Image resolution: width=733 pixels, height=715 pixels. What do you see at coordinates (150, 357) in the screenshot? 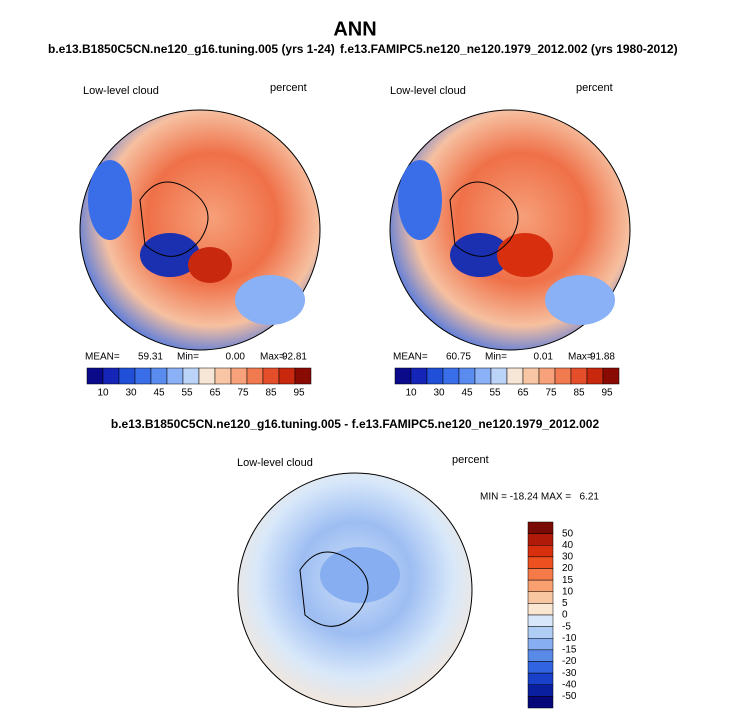
I see `stat-text: 59.31` at bounding box center [150, 357].